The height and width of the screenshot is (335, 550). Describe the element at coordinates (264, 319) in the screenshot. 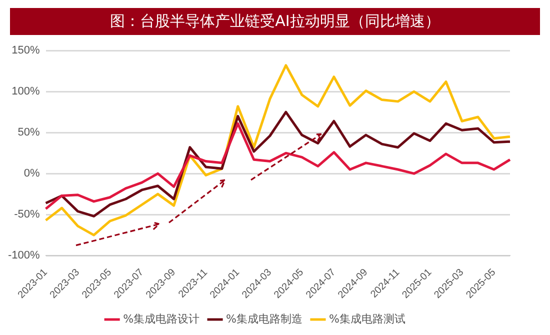

I see `legend-label: %集成电路制造` at that location.